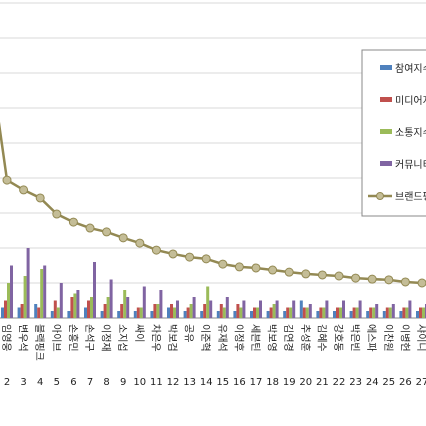 The height and width of the screenshot is (426, 426). I want to click on rank-label: 6, so click(73, 382).